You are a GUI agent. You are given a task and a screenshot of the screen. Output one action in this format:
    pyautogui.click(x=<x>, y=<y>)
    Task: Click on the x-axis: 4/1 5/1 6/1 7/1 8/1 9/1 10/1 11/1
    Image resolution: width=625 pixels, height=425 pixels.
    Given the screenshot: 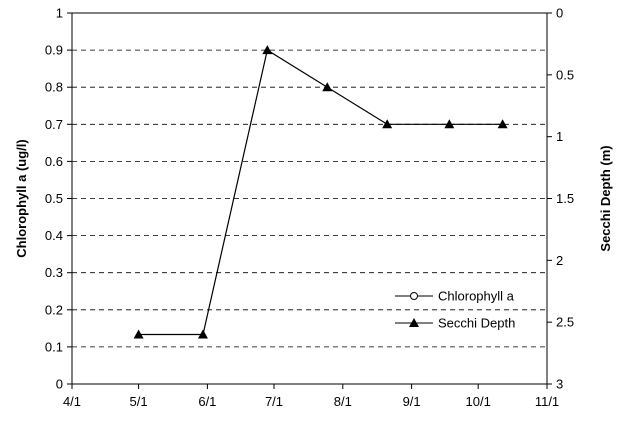 What is the action you would take?
    pyautogui.click(x=311, y=396)
    